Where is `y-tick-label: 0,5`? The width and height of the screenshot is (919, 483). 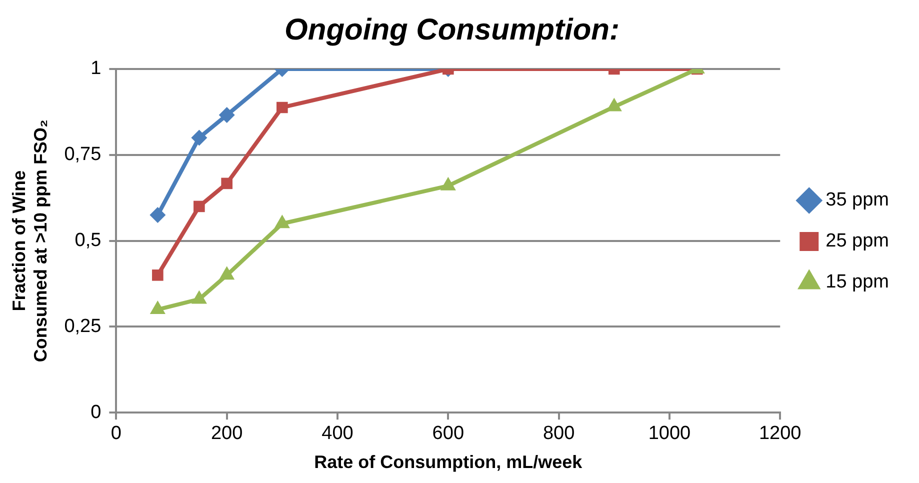
y-tick-label: 0,5 is located at coordinates (88, 241).